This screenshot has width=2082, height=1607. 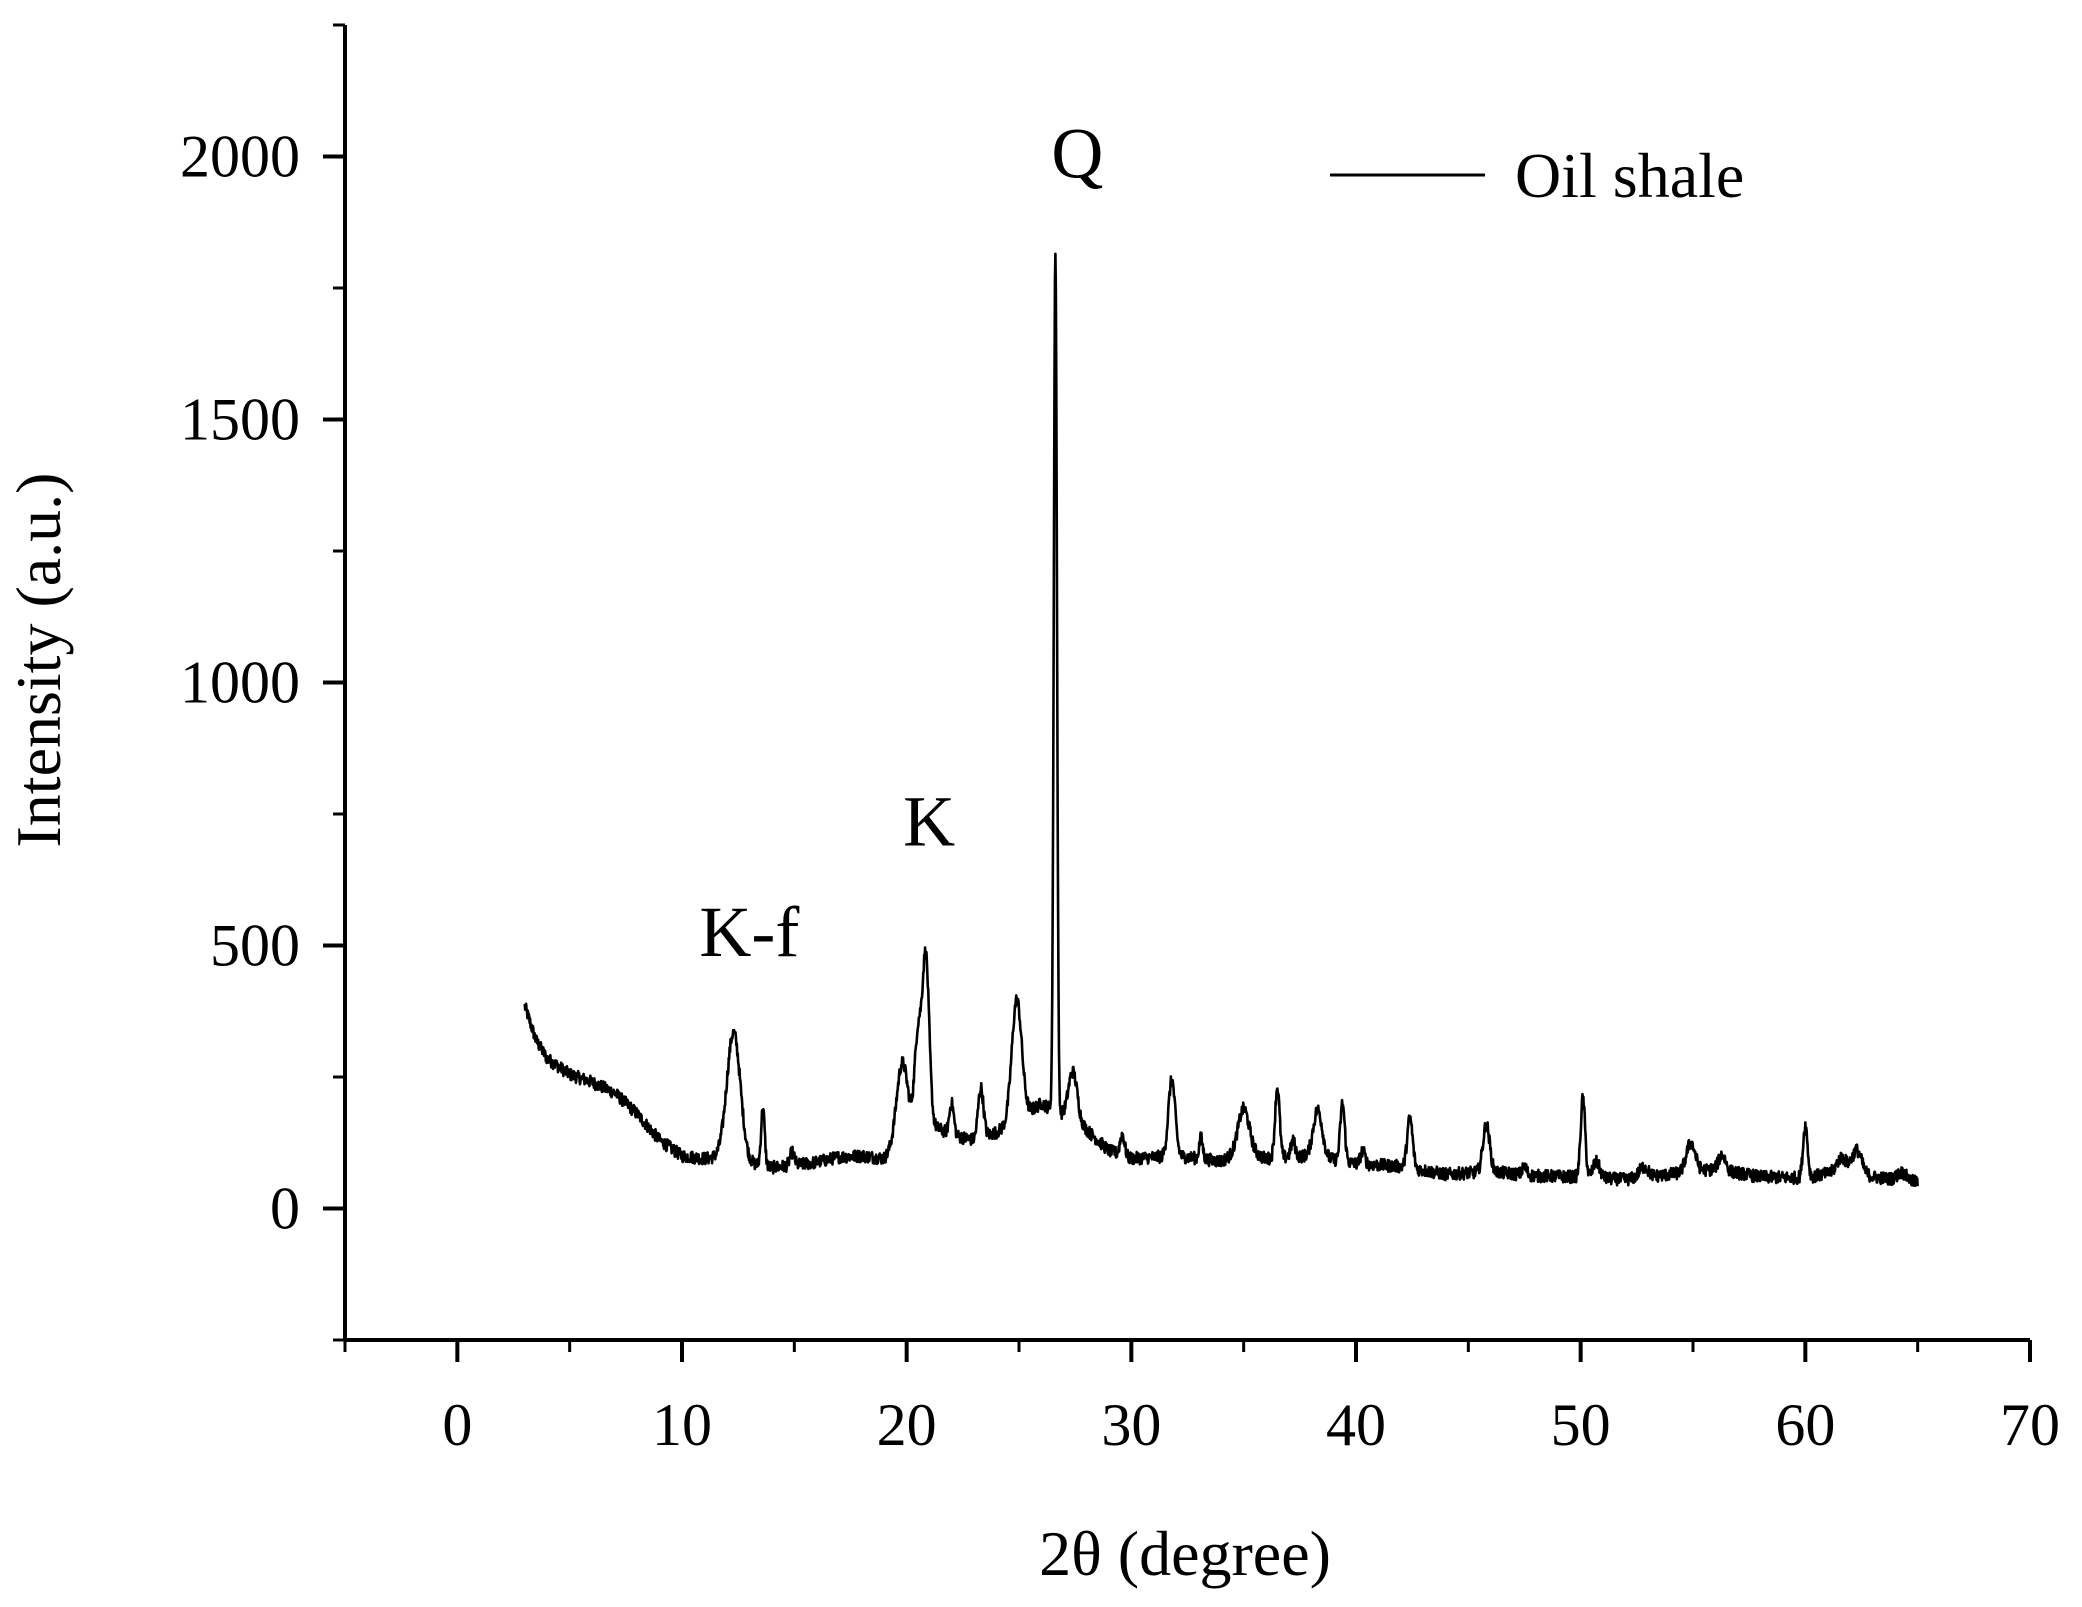 What do you see at coordinates (240, 420) in the screenshot?
I see `y-tick-label: 1500` at bounding box center [240, 420].